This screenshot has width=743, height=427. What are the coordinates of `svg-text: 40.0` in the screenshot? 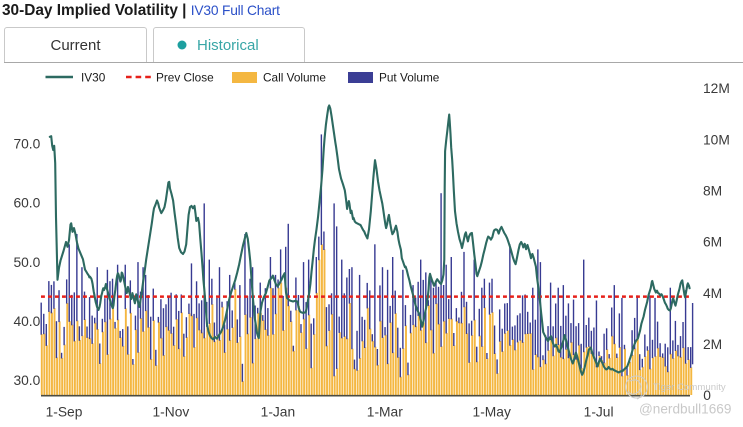 It's located at (26, 321).